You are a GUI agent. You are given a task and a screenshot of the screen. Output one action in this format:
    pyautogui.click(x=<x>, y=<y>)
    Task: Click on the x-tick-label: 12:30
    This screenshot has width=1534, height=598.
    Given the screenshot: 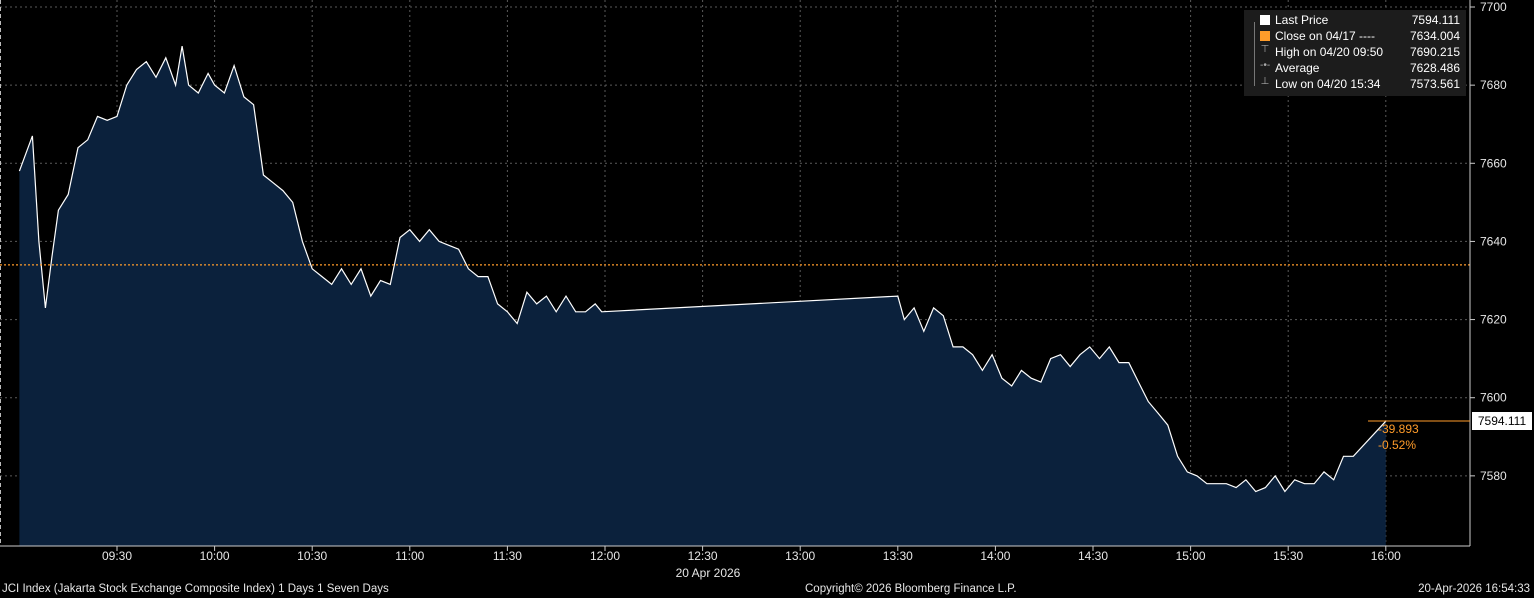 What is the action you would take?
    pyautogui.click(x=703, y=556)
    